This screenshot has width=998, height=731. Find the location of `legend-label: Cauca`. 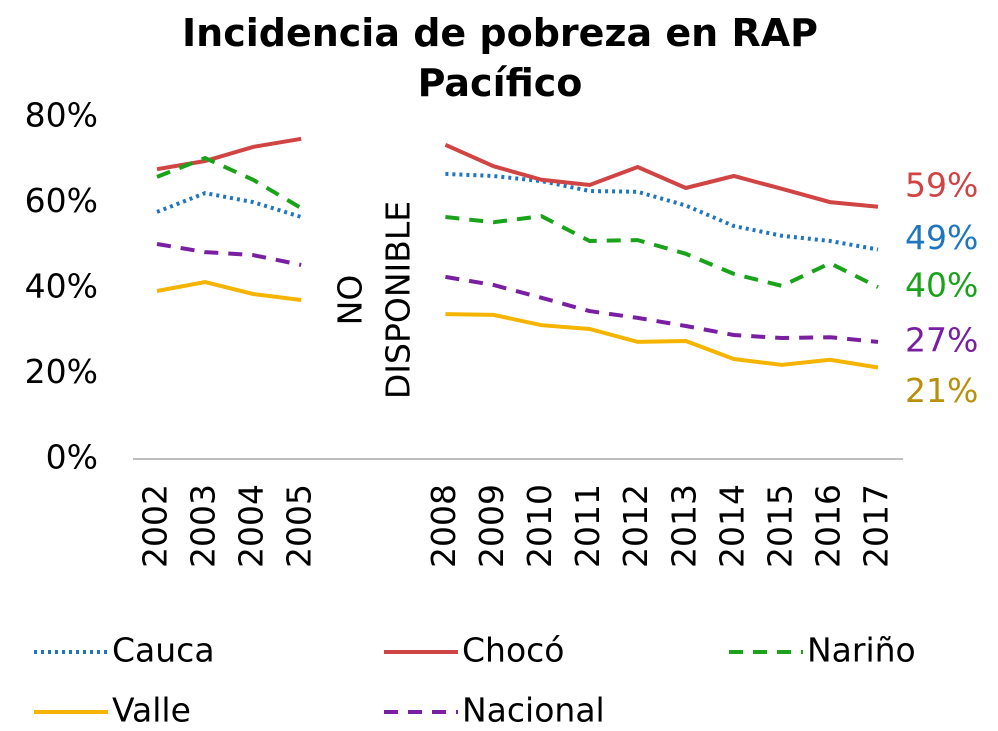

legend-label: Cauca is located at coordinates (163, 650).